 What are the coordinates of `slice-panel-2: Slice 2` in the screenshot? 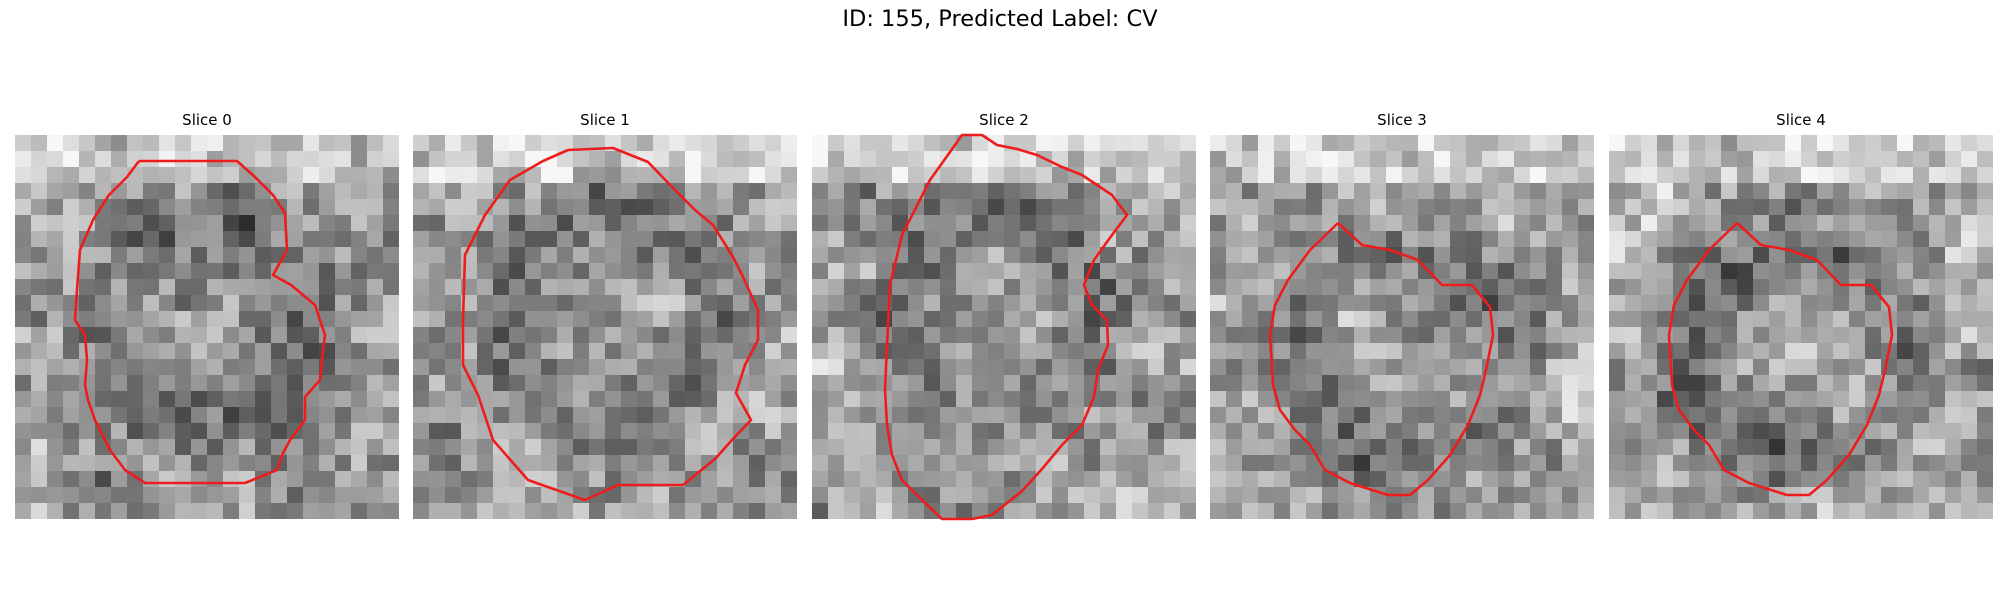 It's located at (1004, 314).